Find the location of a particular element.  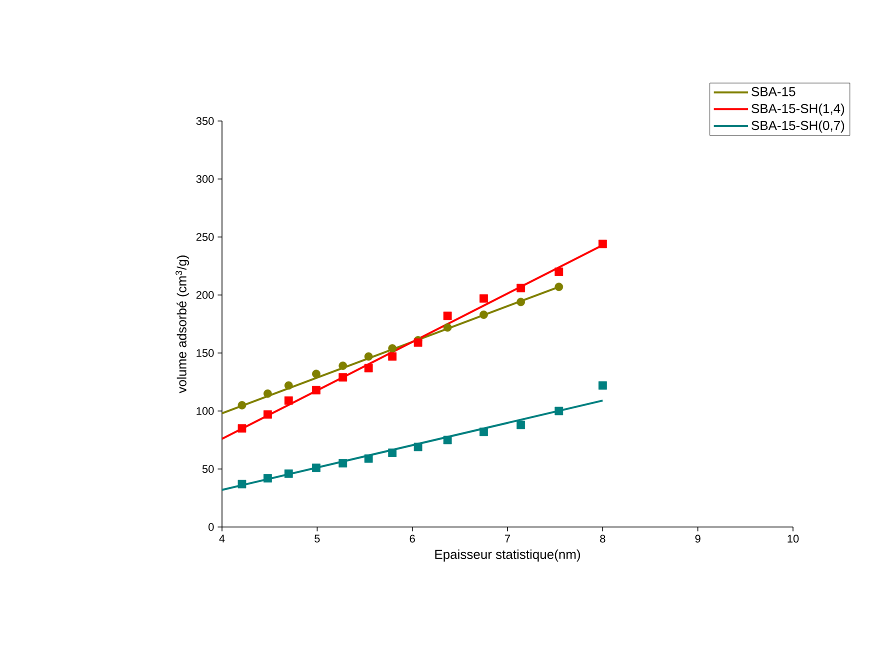

x-tick-label: 5 is located at coordinates (317, 538).